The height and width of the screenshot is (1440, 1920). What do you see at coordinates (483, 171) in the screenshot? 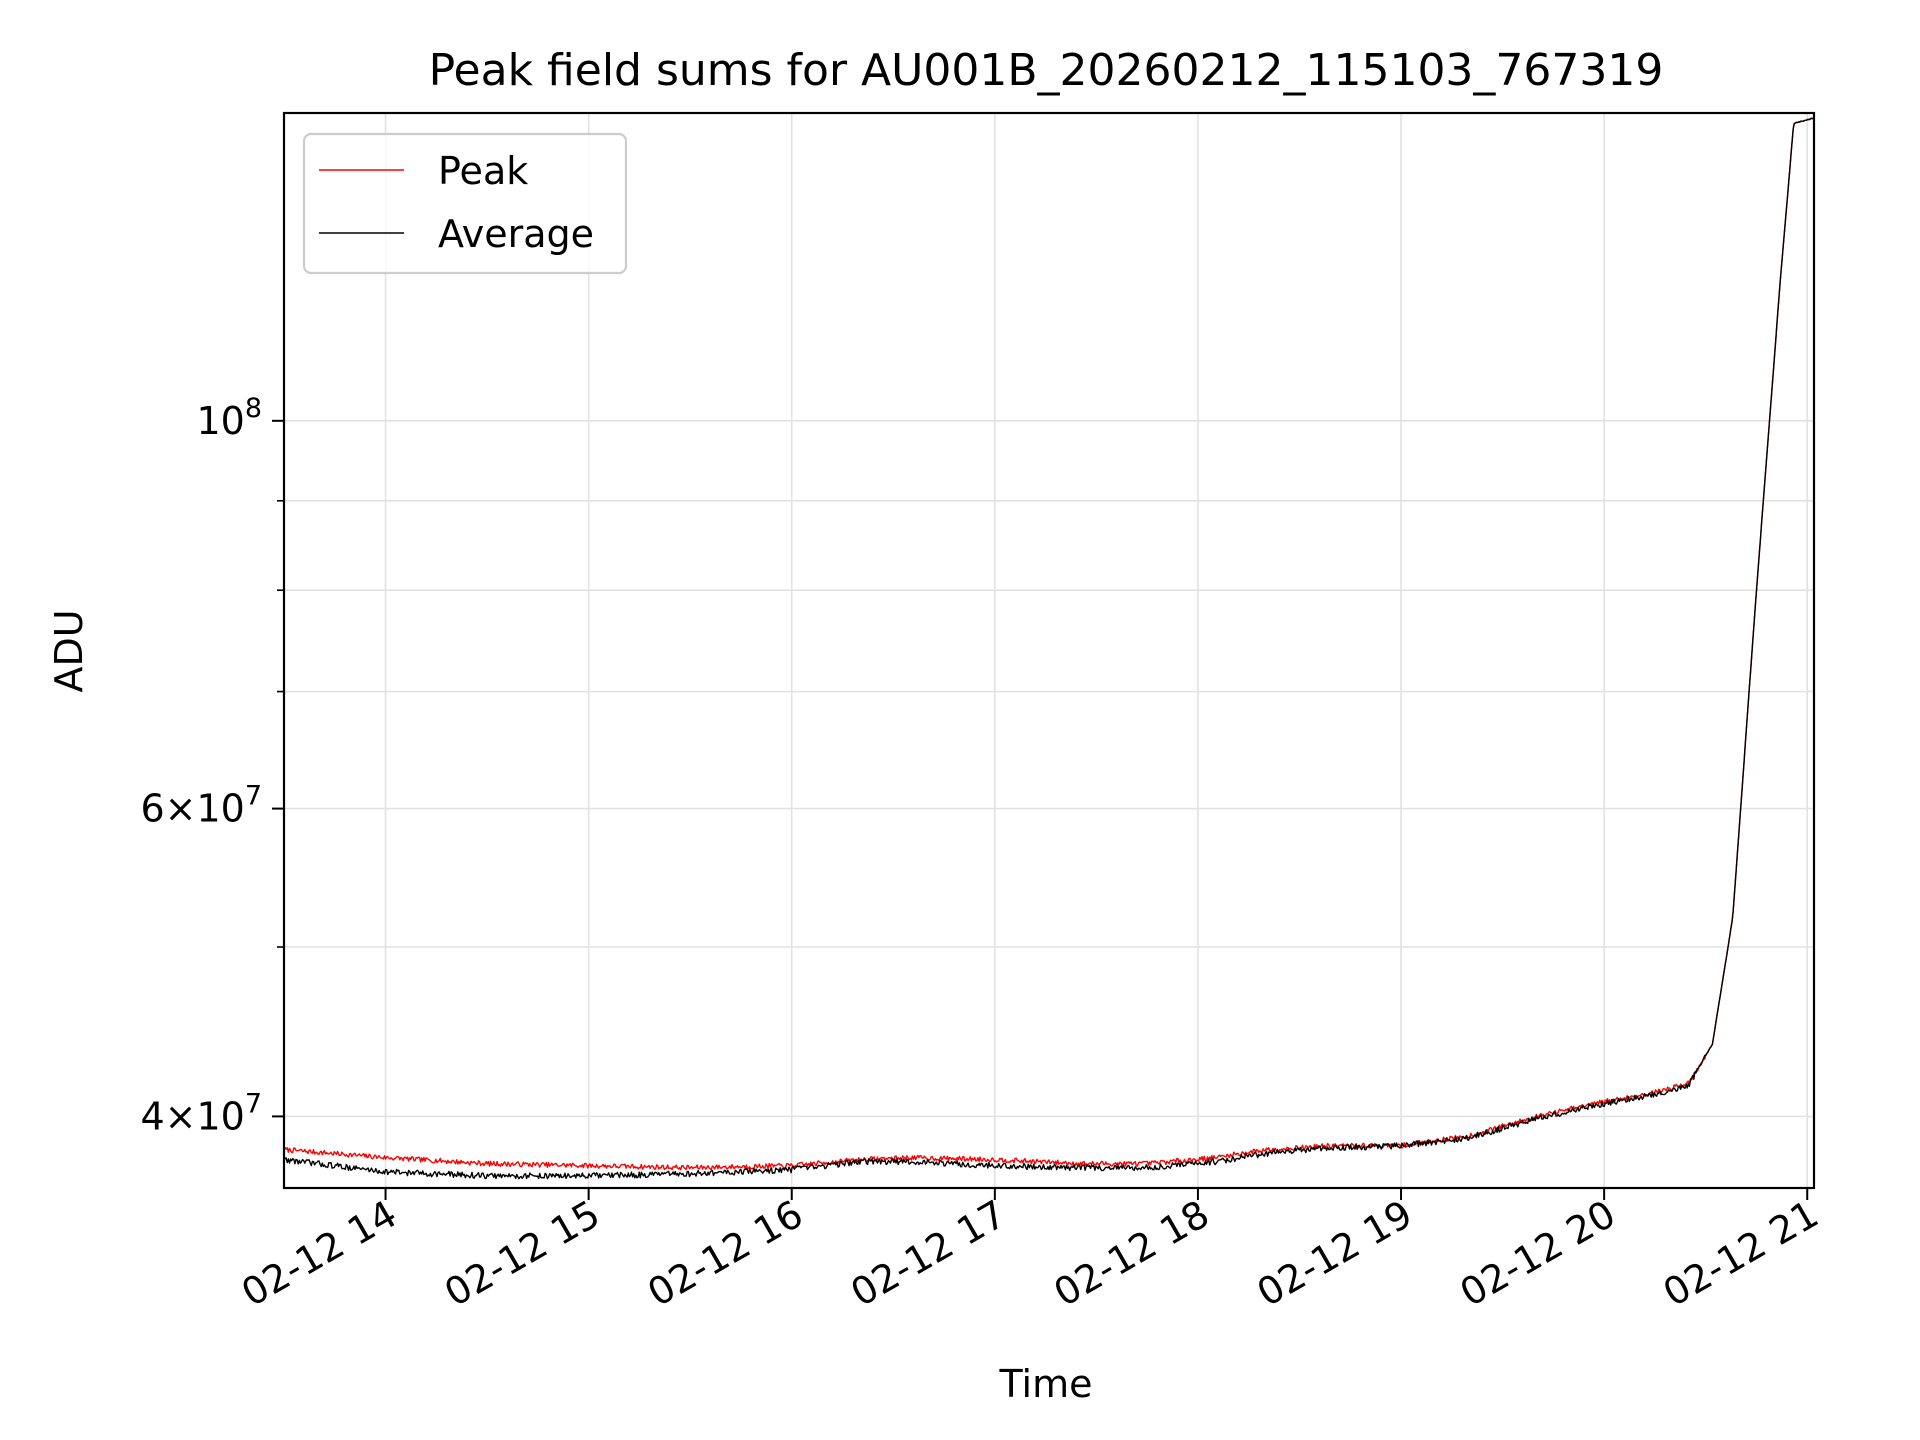
I see `legend-label-peak: Peak` at bounding box center [483, 171].